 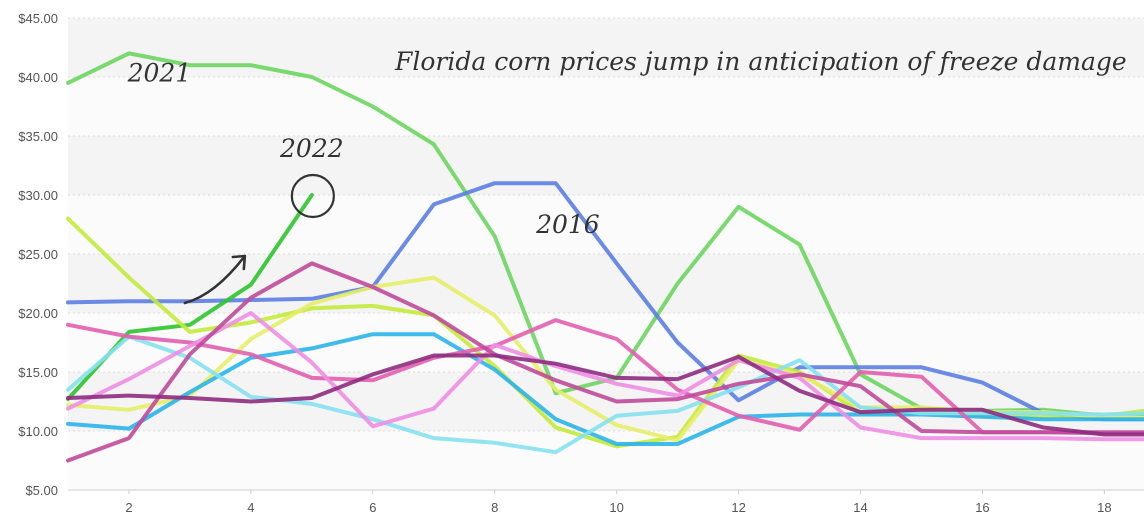 I want to click on y-tick-label: $5.00, so click(x=41, y=490).